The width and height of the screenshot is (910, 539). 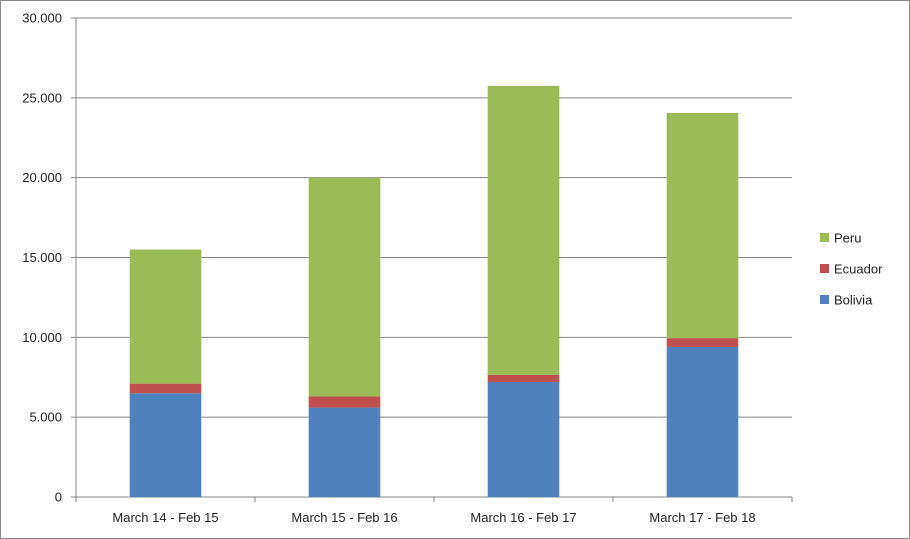 I want to click on legend-swatch-bolivia, so click(x=824, y=299).